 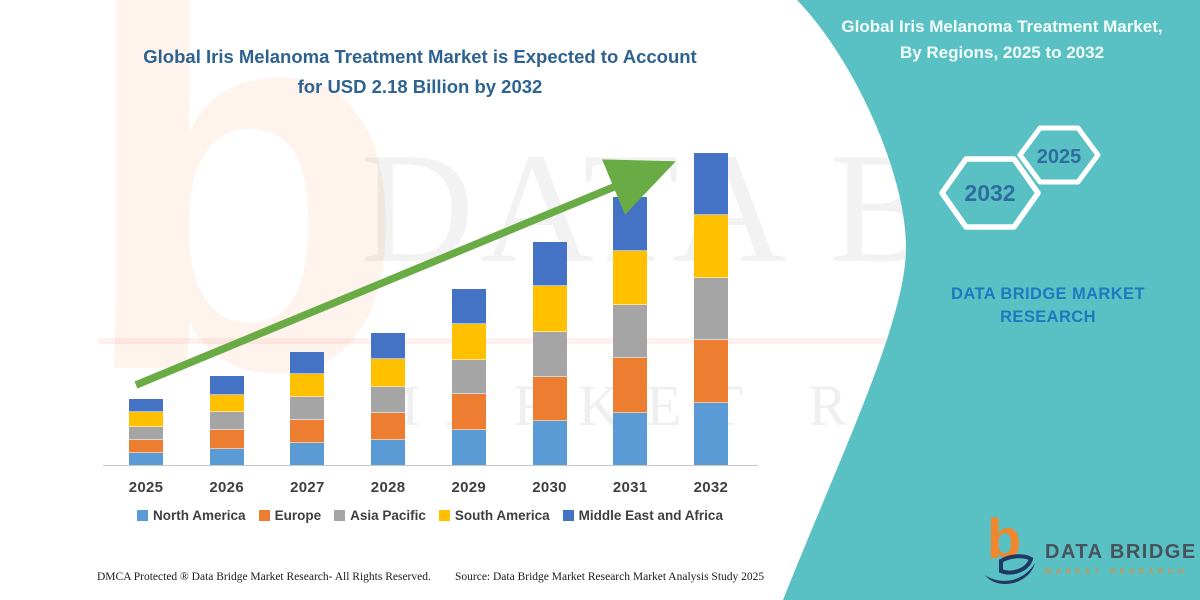 What do you see at coordinates (388, 487) in the screenshot?
I see `x-axis-label-2028: 2028` at bounding box center [388, 487].